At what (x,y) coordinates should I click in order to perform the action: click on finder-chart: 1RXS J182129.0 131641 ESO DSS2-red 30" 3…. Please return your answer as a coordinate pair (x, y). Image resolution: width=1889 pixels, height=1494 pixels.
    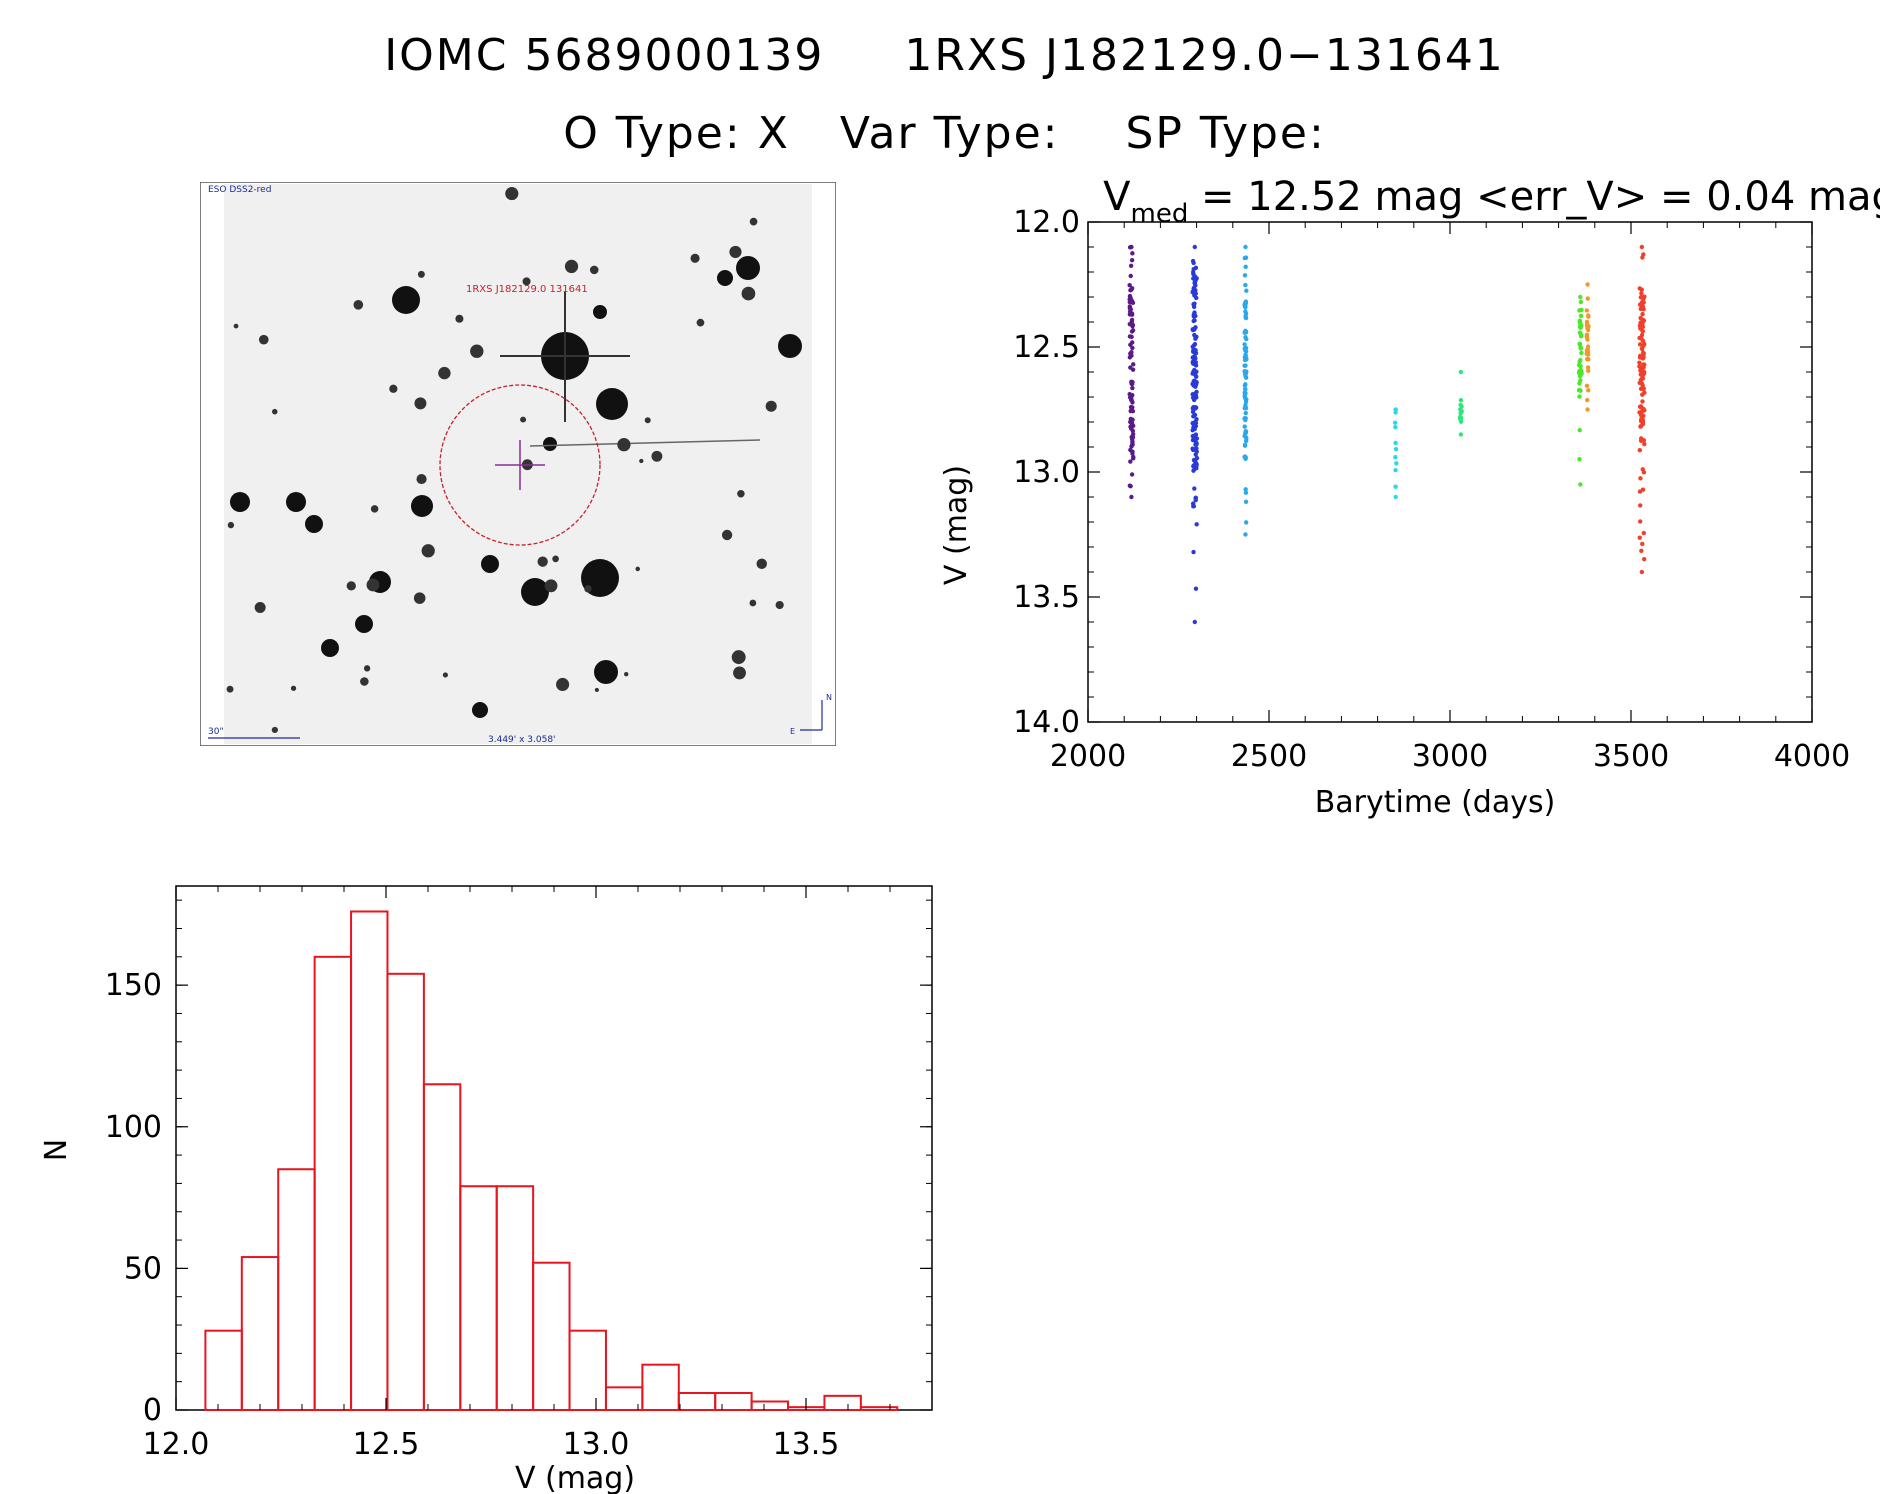
    Looking at the image, I should click on (518, 464).